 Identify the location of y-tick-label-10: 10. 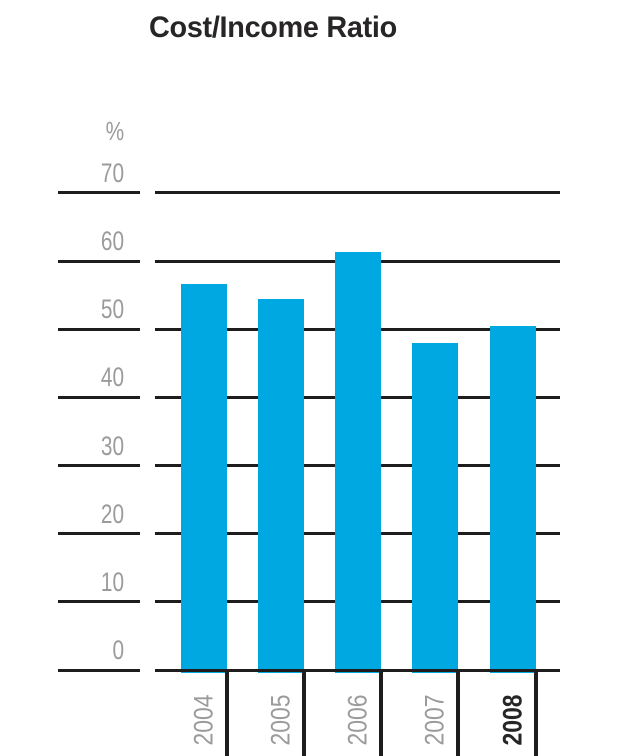
(112, 581).